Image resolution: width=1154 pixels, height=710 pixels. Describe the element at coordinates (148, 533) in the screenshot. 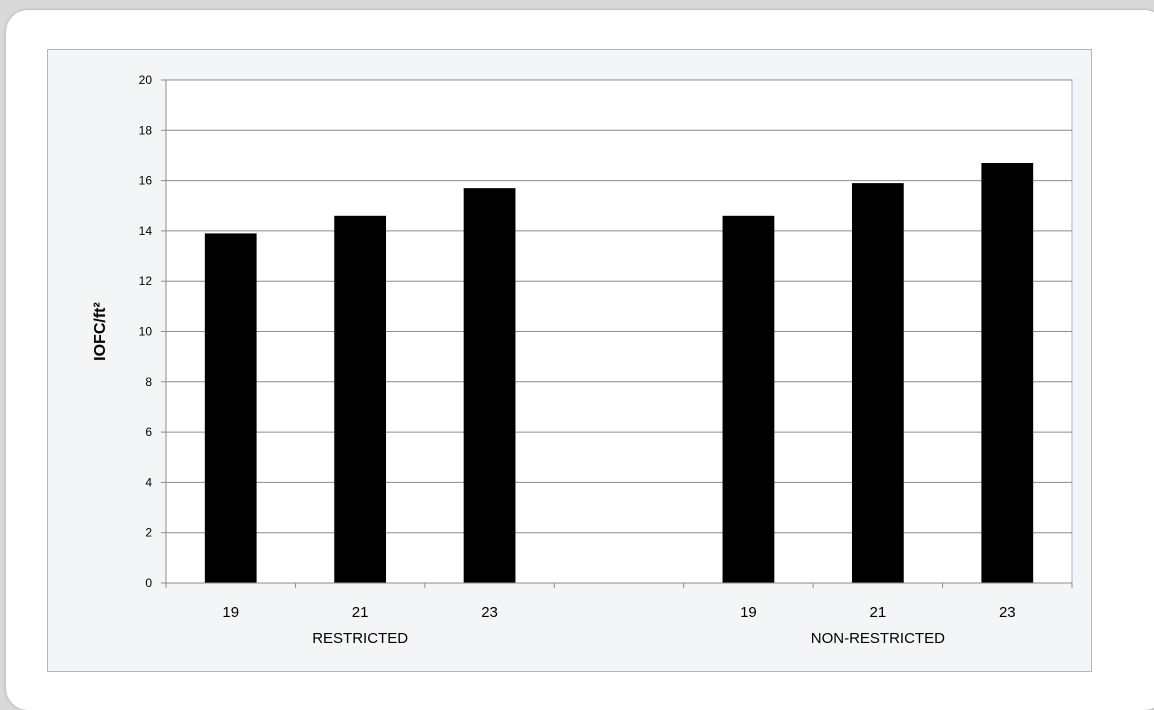

I see `y-tick-label: 2` at that location.